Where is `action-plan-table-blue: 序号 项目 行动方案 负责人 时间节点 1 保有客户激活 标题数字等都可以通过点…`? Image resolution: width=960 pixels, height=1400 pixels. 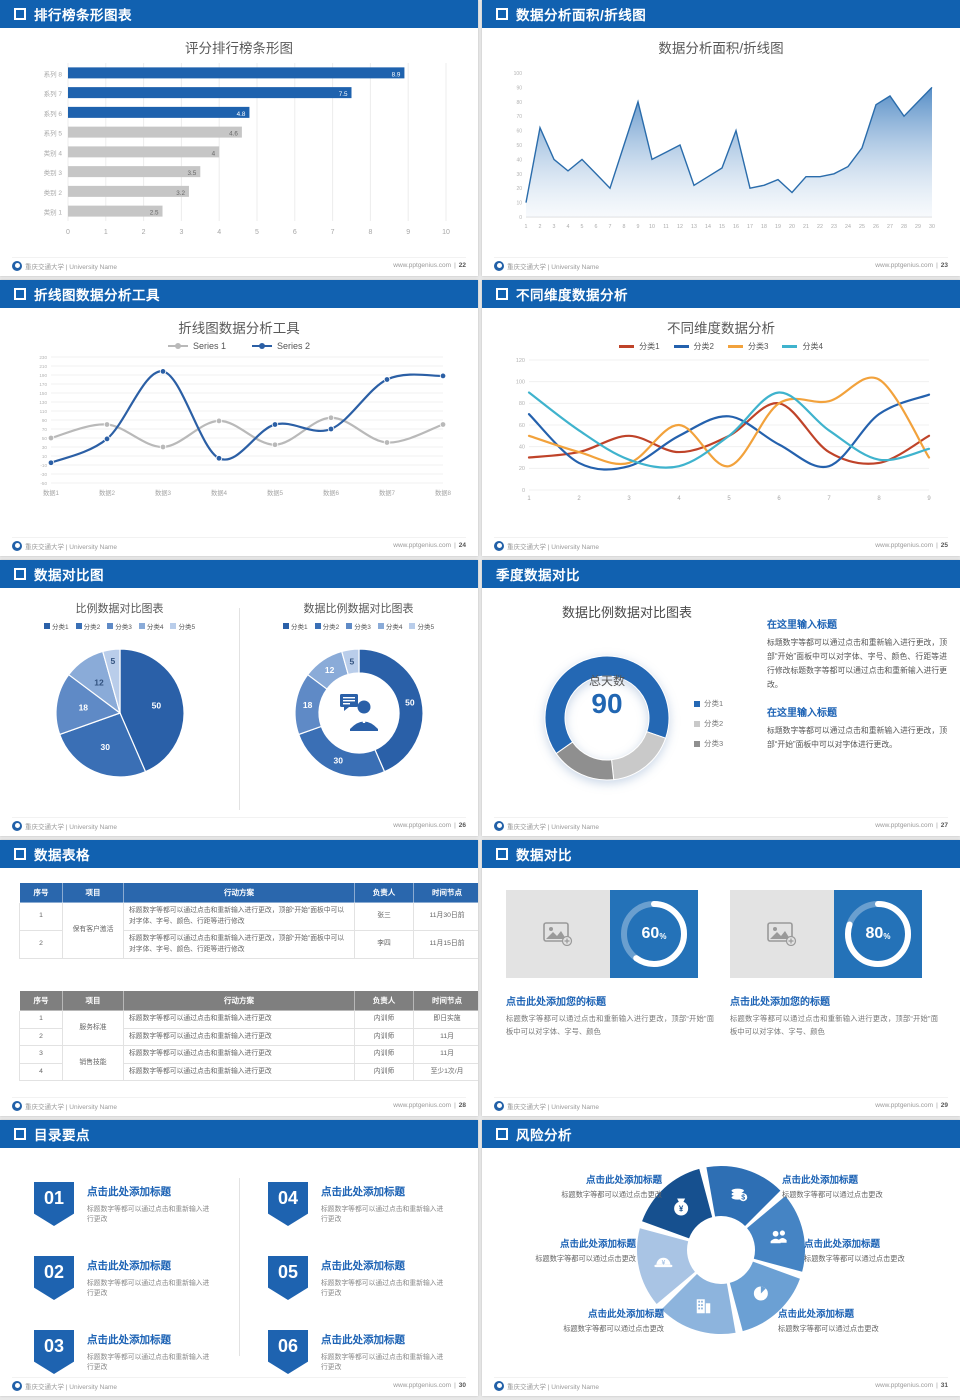 action-plan-table-blue: 序号 项目 行动方案 负责人 时间节点 1 保有客户激活 标题数字等都可以通过点… is located at coordinates (248, 921).